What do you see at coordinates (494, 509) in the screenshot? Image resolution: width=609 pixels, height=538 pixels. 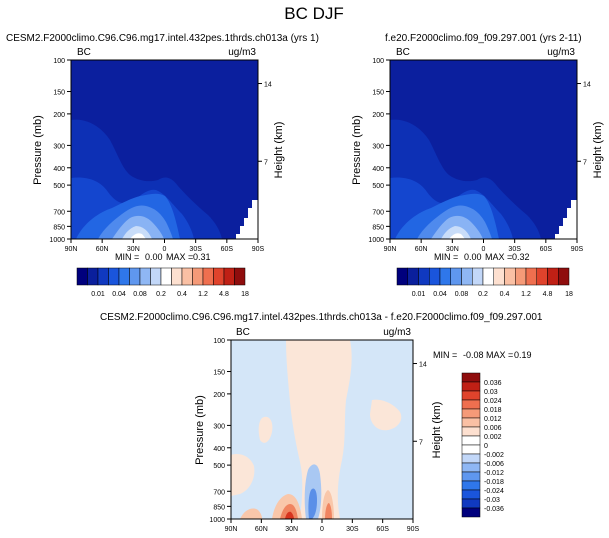 I see `colorbar-label: -0.036` at bounding box center [494, 509].